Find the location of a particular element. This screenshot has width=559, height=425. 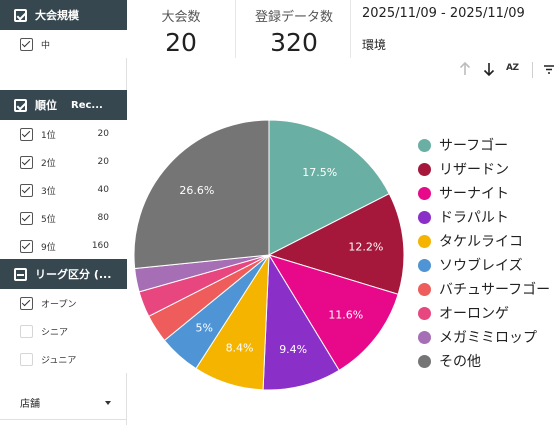

filter-icon is located at coordinates (549, 69).